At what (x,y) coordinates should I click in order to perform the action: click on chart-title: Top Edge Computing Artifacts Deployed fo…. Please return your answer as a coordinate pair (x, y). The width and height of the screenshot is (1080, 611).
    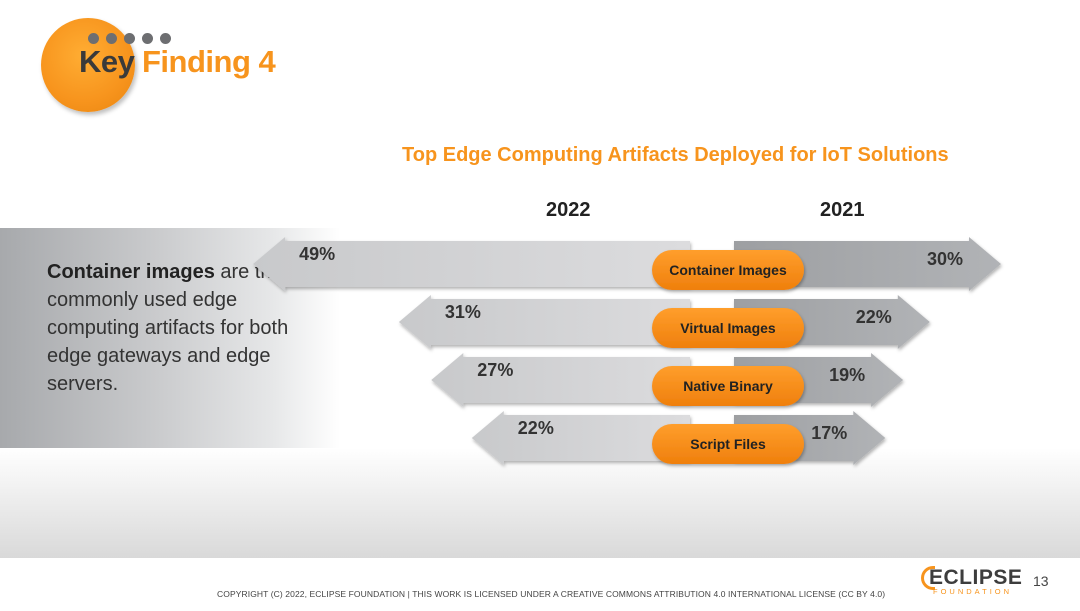
    Looking at the image, I should click on (675, 155).